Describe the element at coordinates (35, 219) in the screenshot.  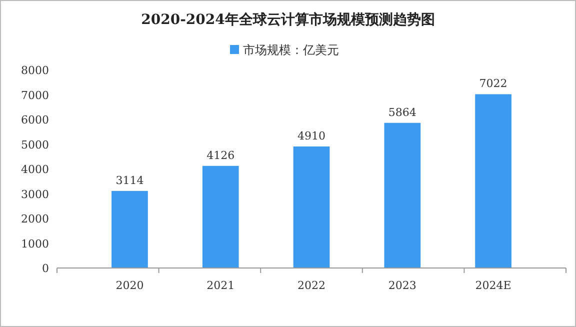
I see `y-tick-label: 2000` at that location.